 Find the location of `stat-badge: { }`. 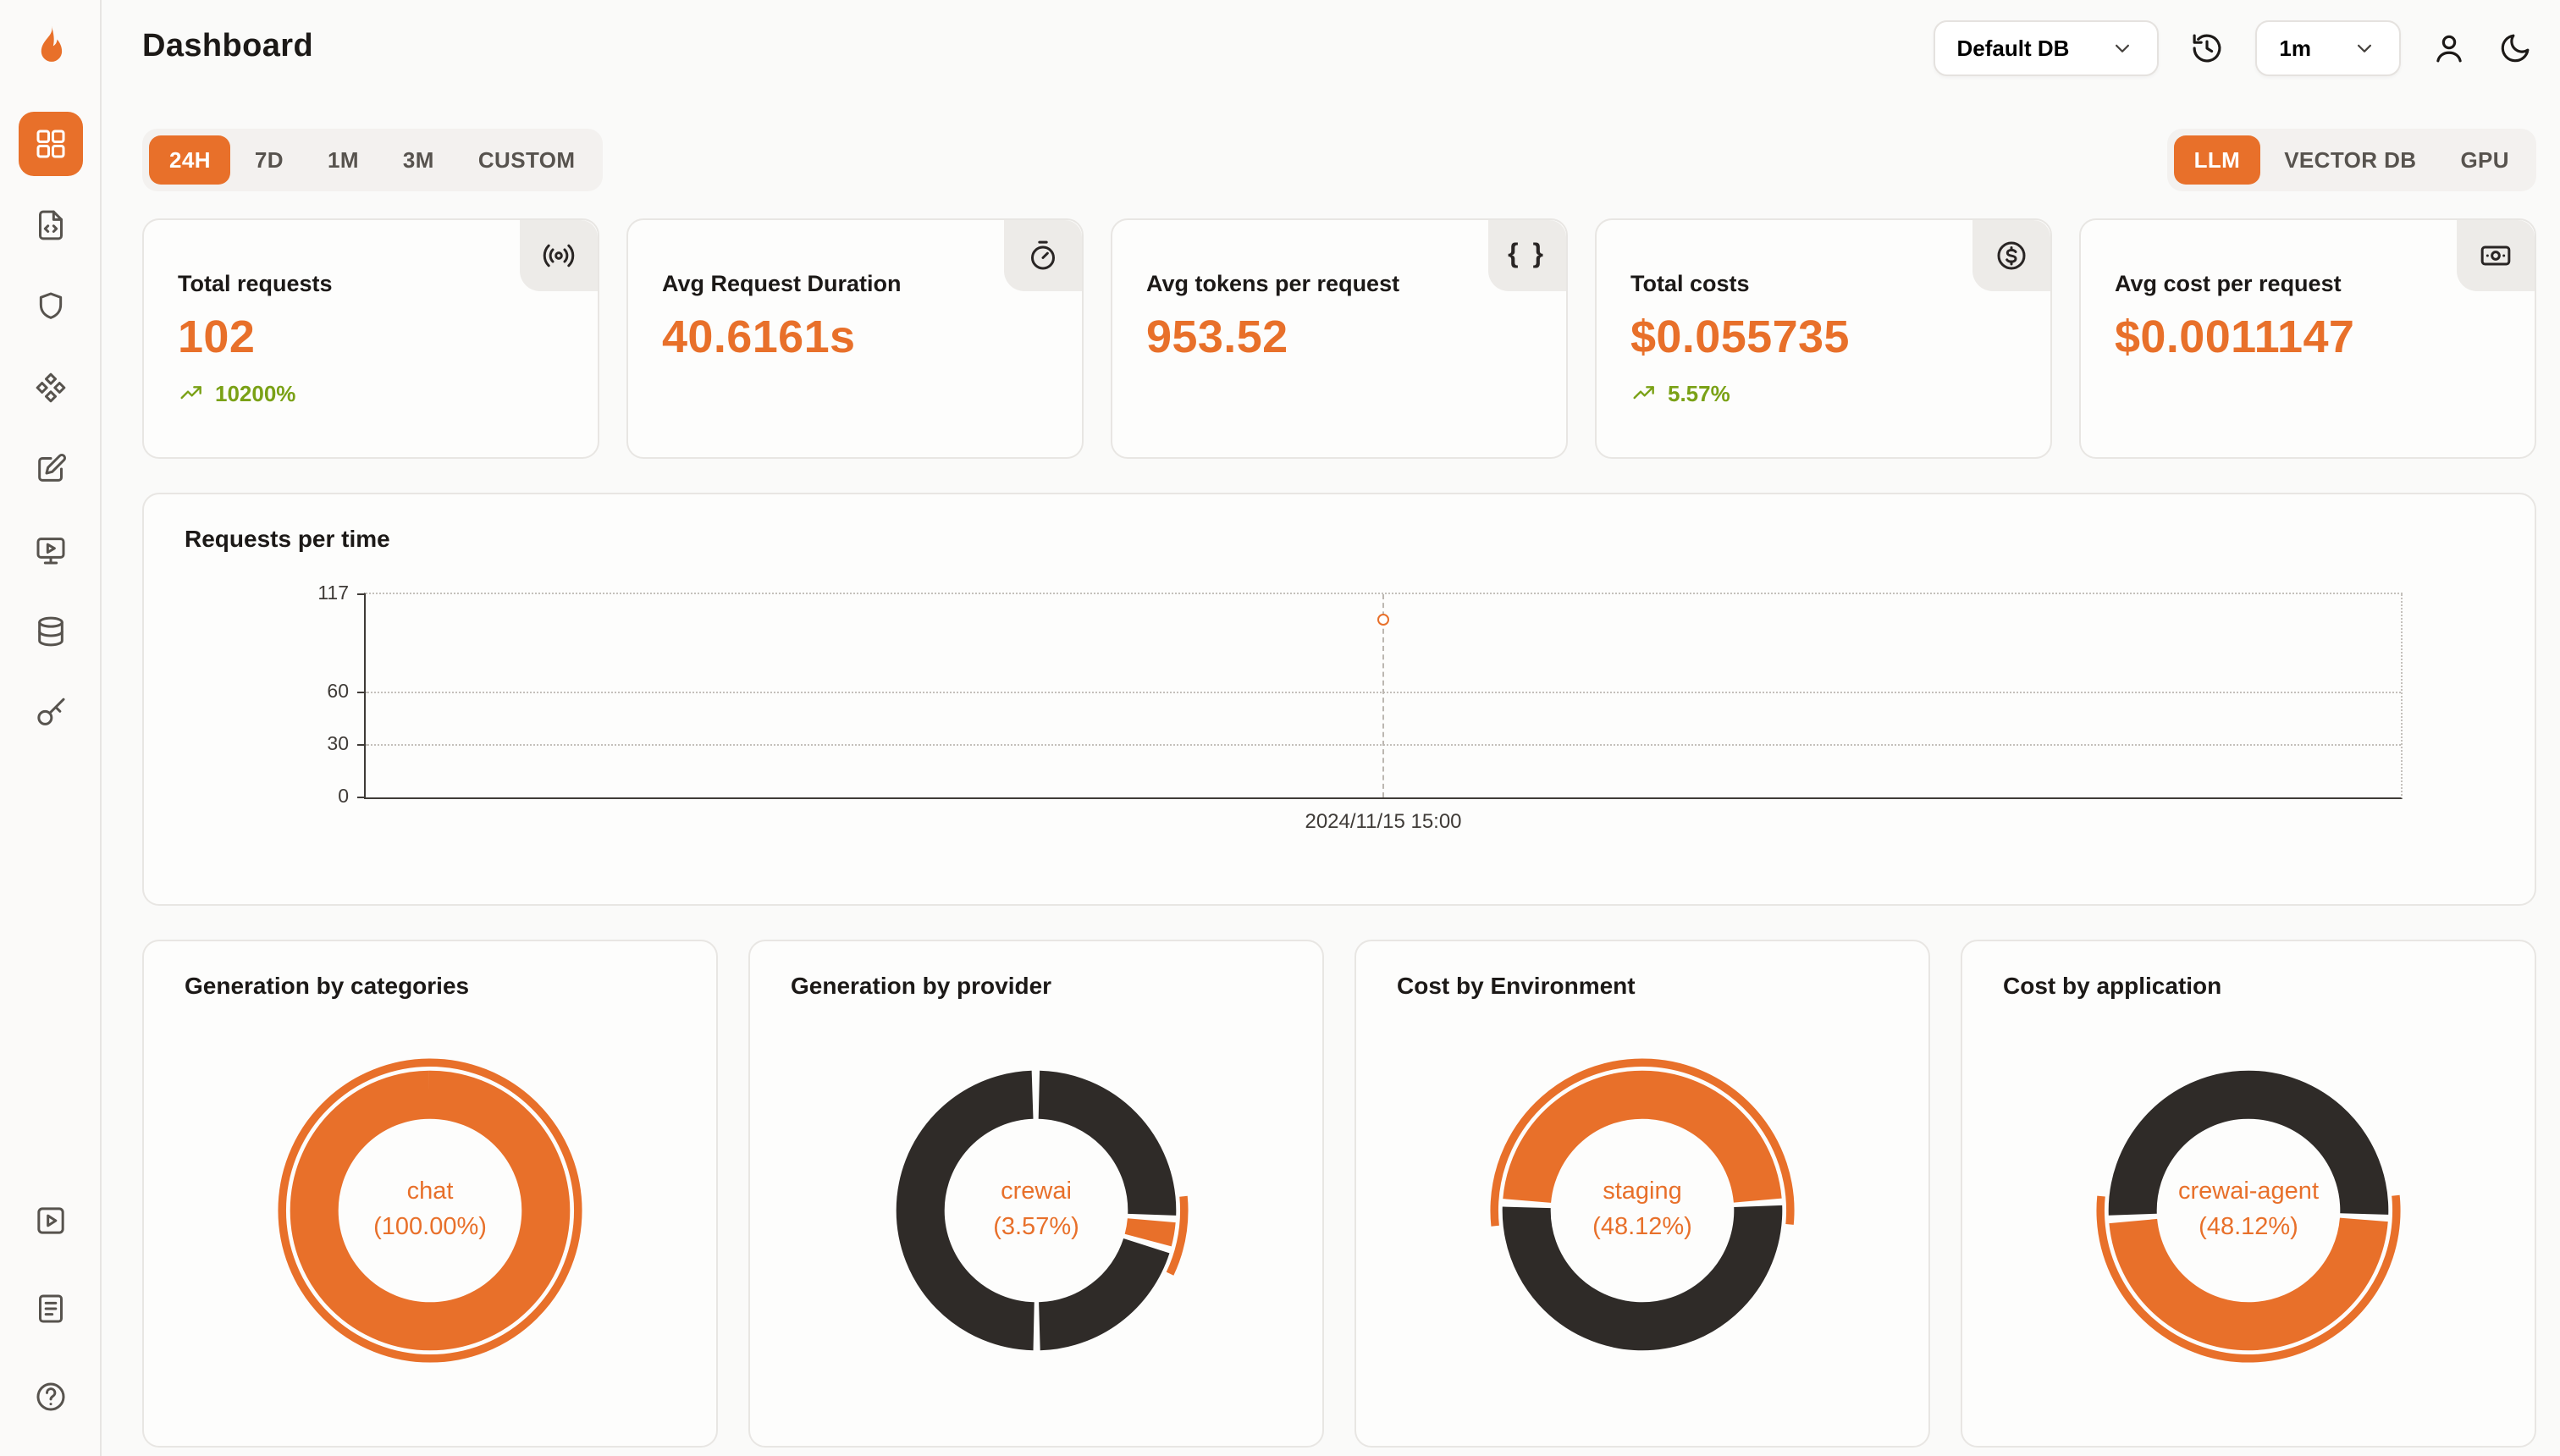

stat-badge: { } is located at coordinates (1527, 256).